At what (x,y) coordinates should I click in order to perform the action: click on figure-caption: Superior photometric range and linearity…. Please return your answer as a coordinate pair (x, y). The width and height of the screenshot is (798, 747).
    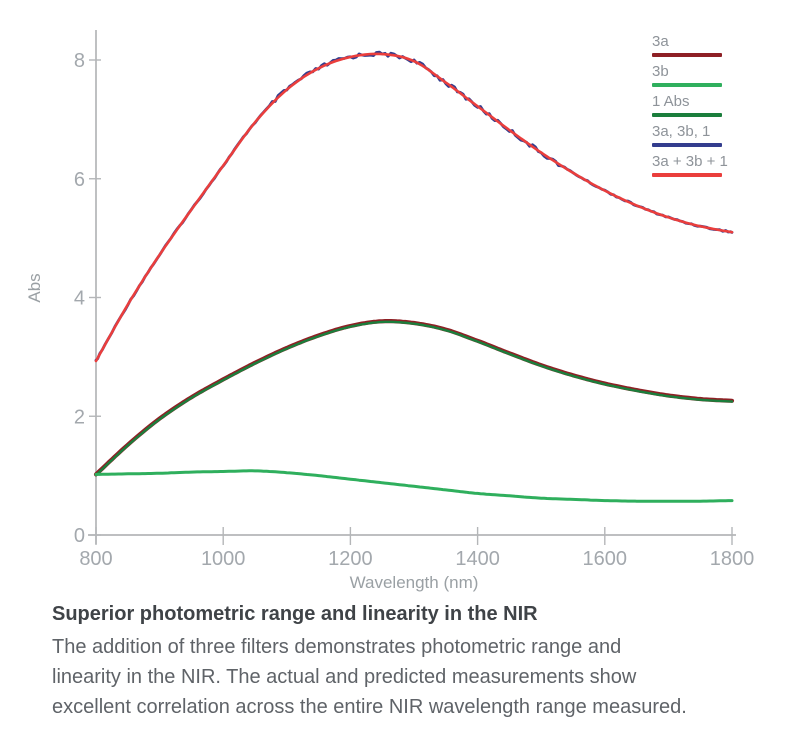
    Looking at the image, I should click on (422, 662).